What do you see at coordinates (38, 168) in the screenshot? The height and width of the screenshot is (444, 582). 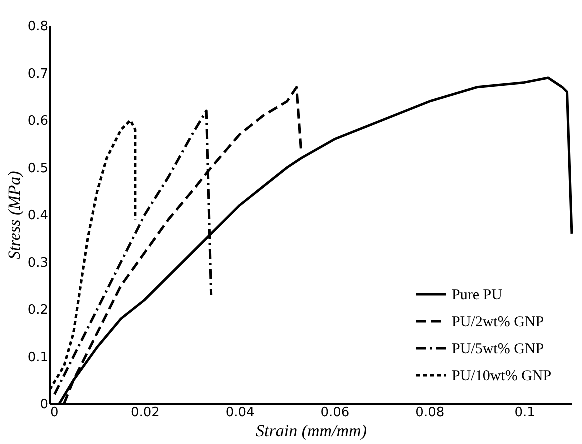 I see `y-tick-label: 0.5` at bounding box center [38, 168].